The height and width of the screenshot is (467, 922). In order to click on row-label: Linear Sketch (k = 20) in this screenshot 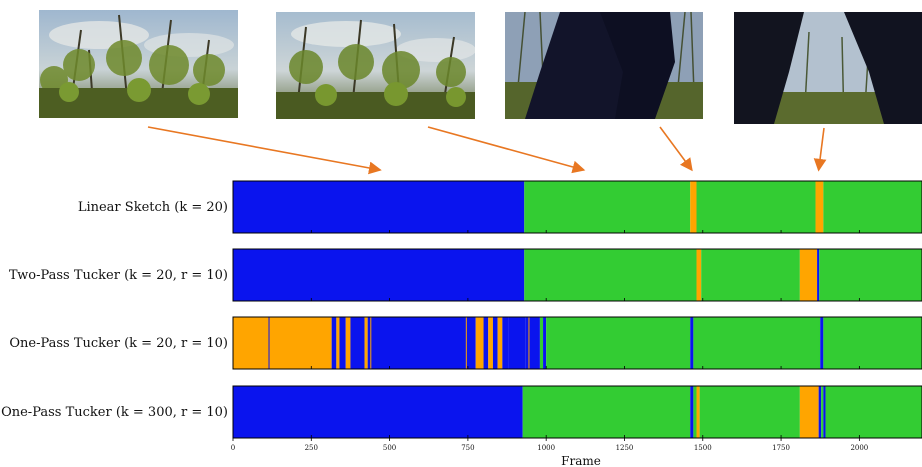, I will do `click(153, 207)`.